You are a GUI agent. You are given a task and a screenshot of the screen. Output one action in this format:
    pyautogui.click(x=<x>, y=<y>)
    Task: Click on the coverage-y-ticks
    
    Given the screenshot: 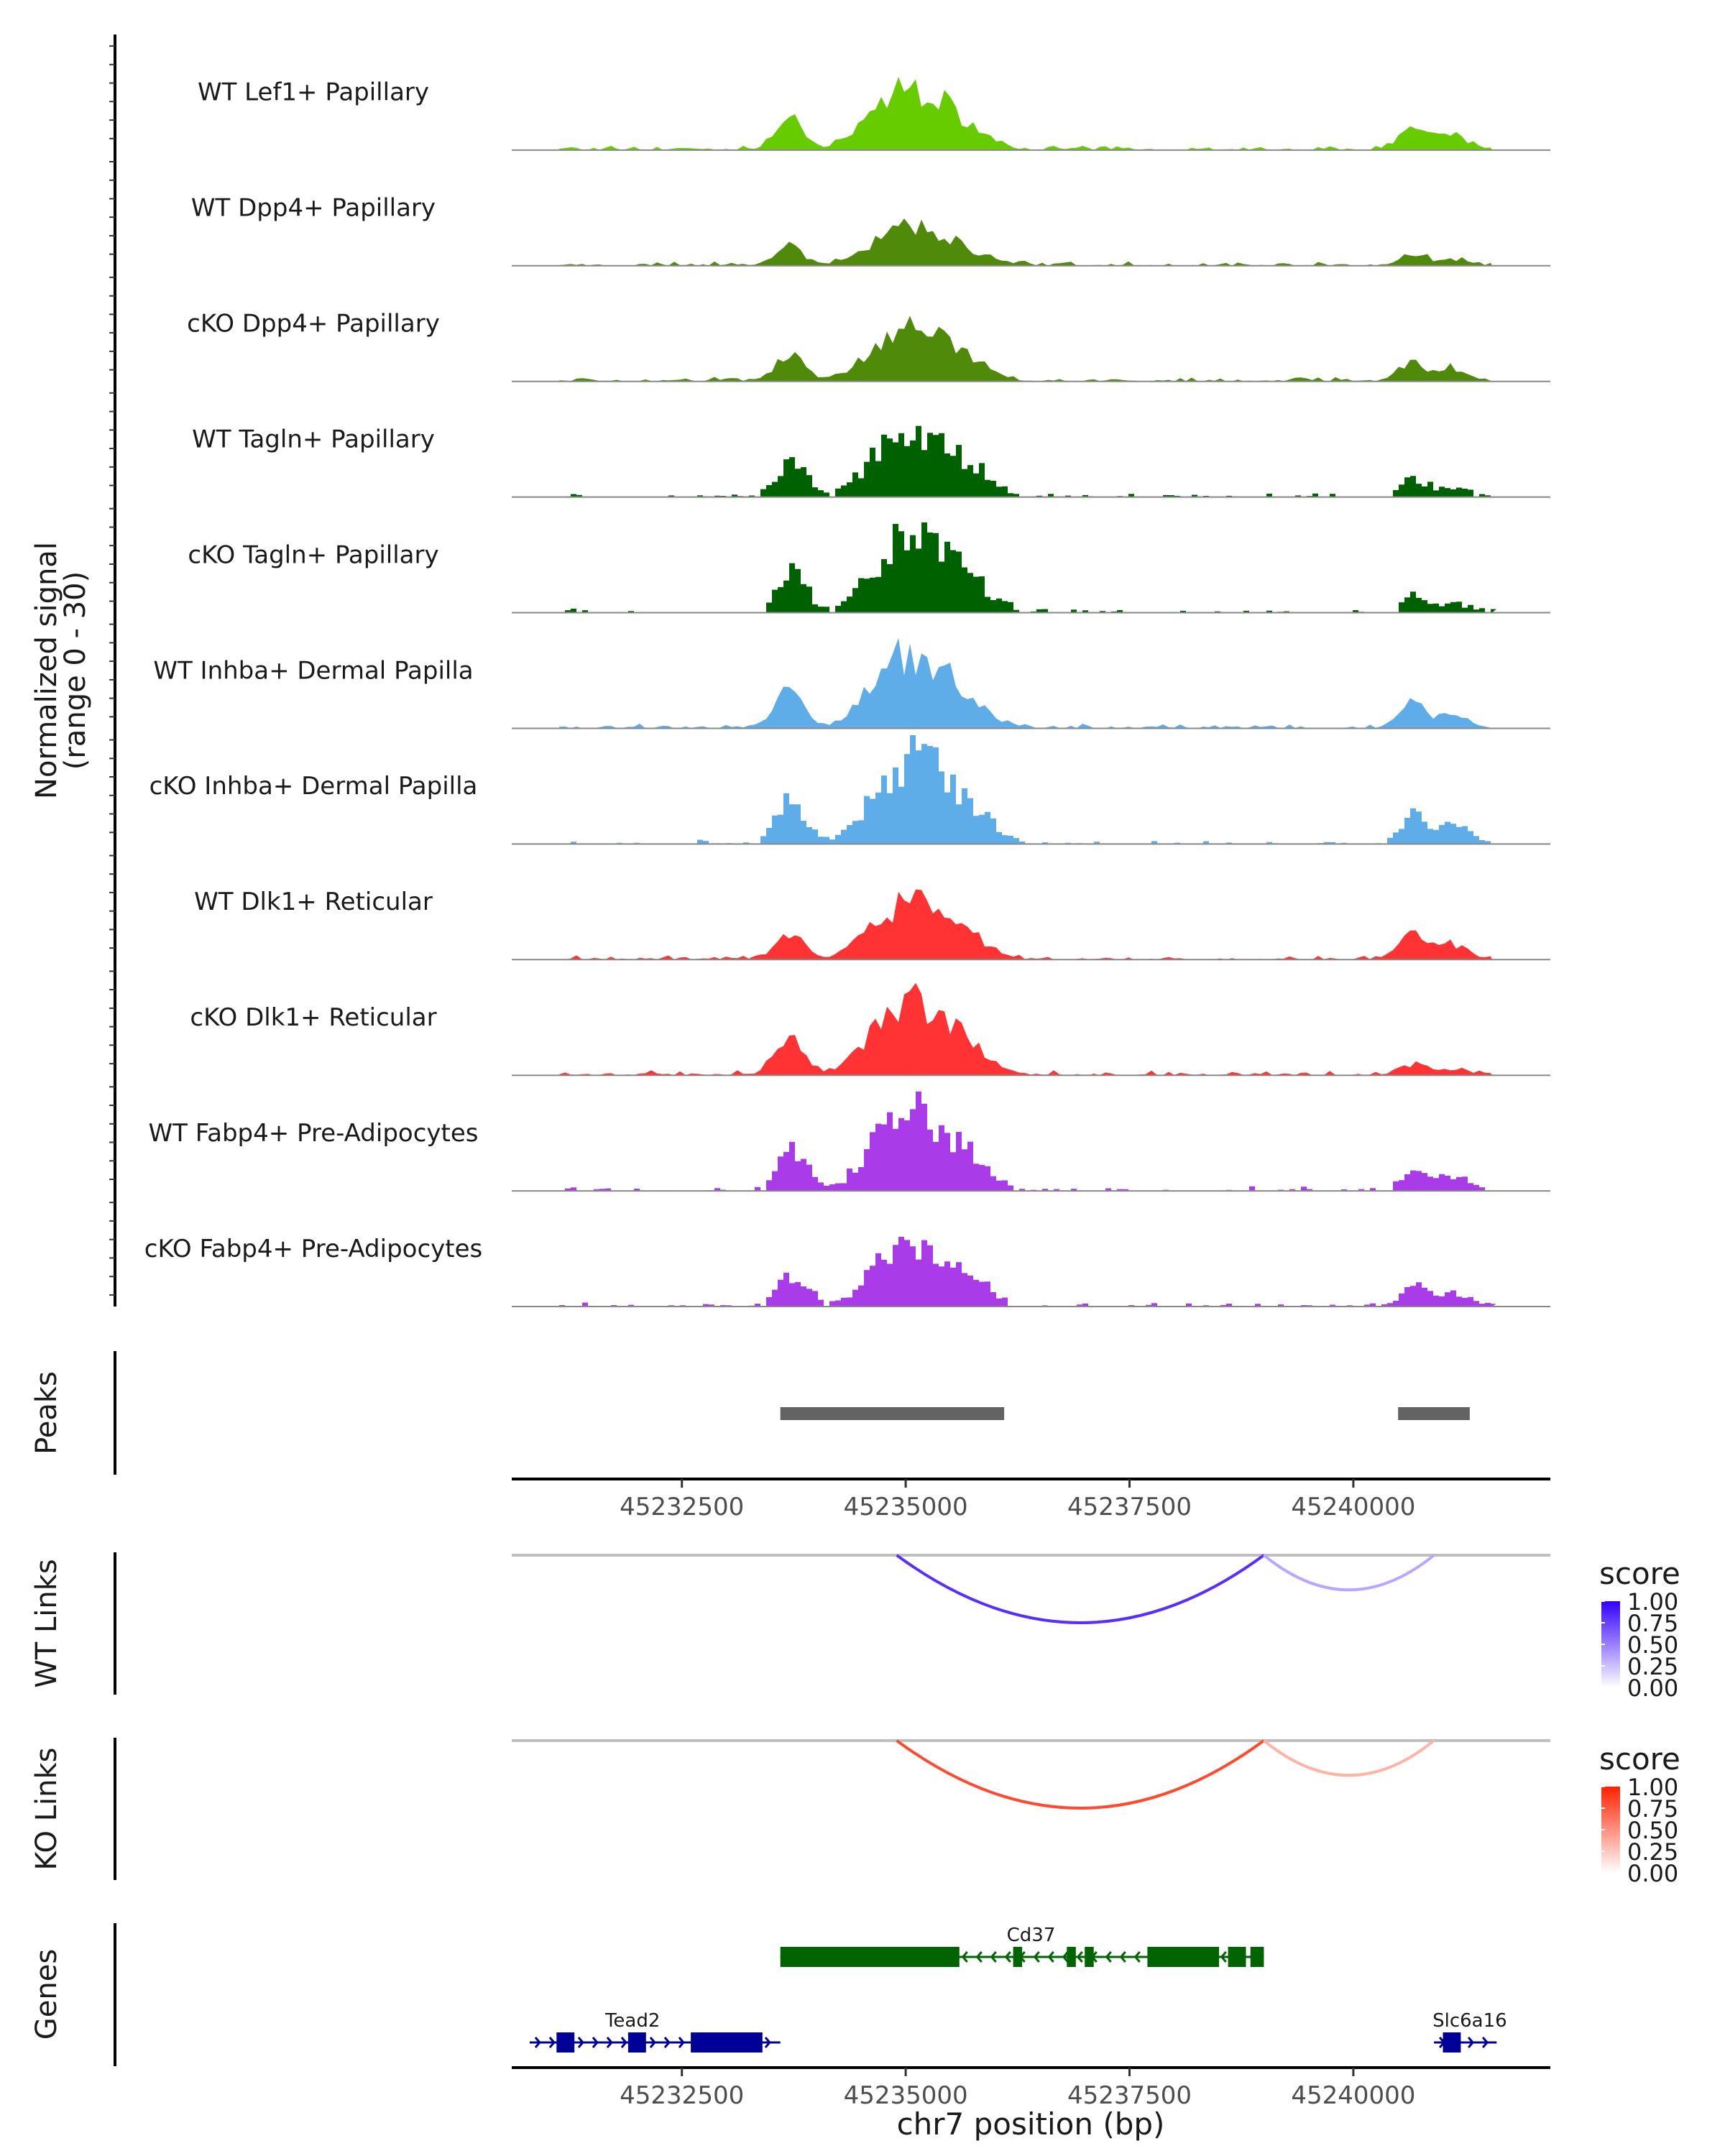 What is the action you would take?
    pyautogui.click(x=112, y=670)
    